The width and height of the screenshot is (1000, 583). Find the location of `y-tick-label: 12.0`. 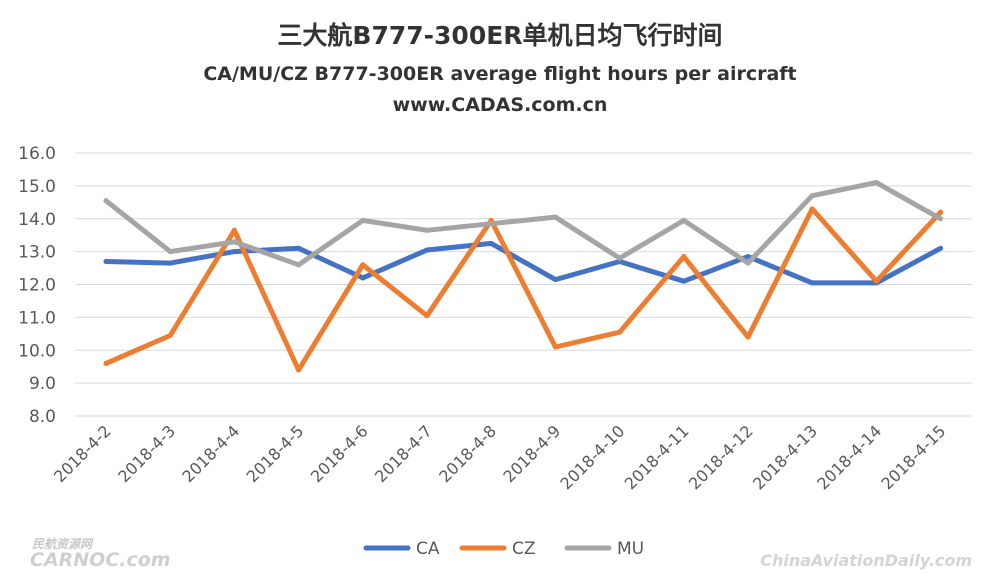

y-tick-label: 12.0 is located at coordinates (37, 286).